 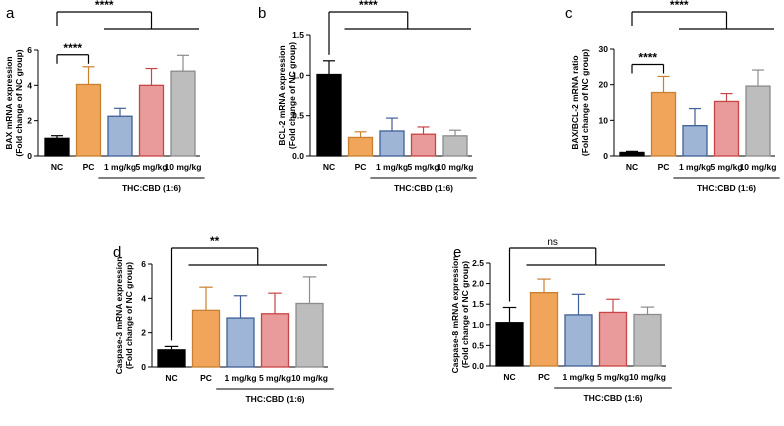 I want to click on y-axis-label: BAX/BCL-2 mRNA ratio, so click(x=575, y=102).